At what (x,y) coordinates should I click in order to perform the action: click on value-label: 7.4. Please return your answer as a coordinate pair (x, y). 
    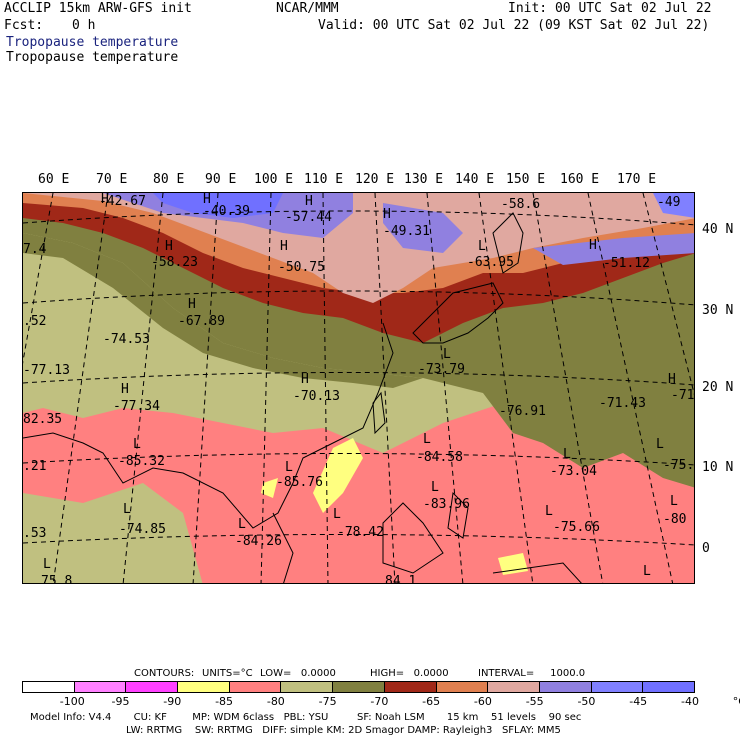
    Looking at the image, I should click on (35, 249).